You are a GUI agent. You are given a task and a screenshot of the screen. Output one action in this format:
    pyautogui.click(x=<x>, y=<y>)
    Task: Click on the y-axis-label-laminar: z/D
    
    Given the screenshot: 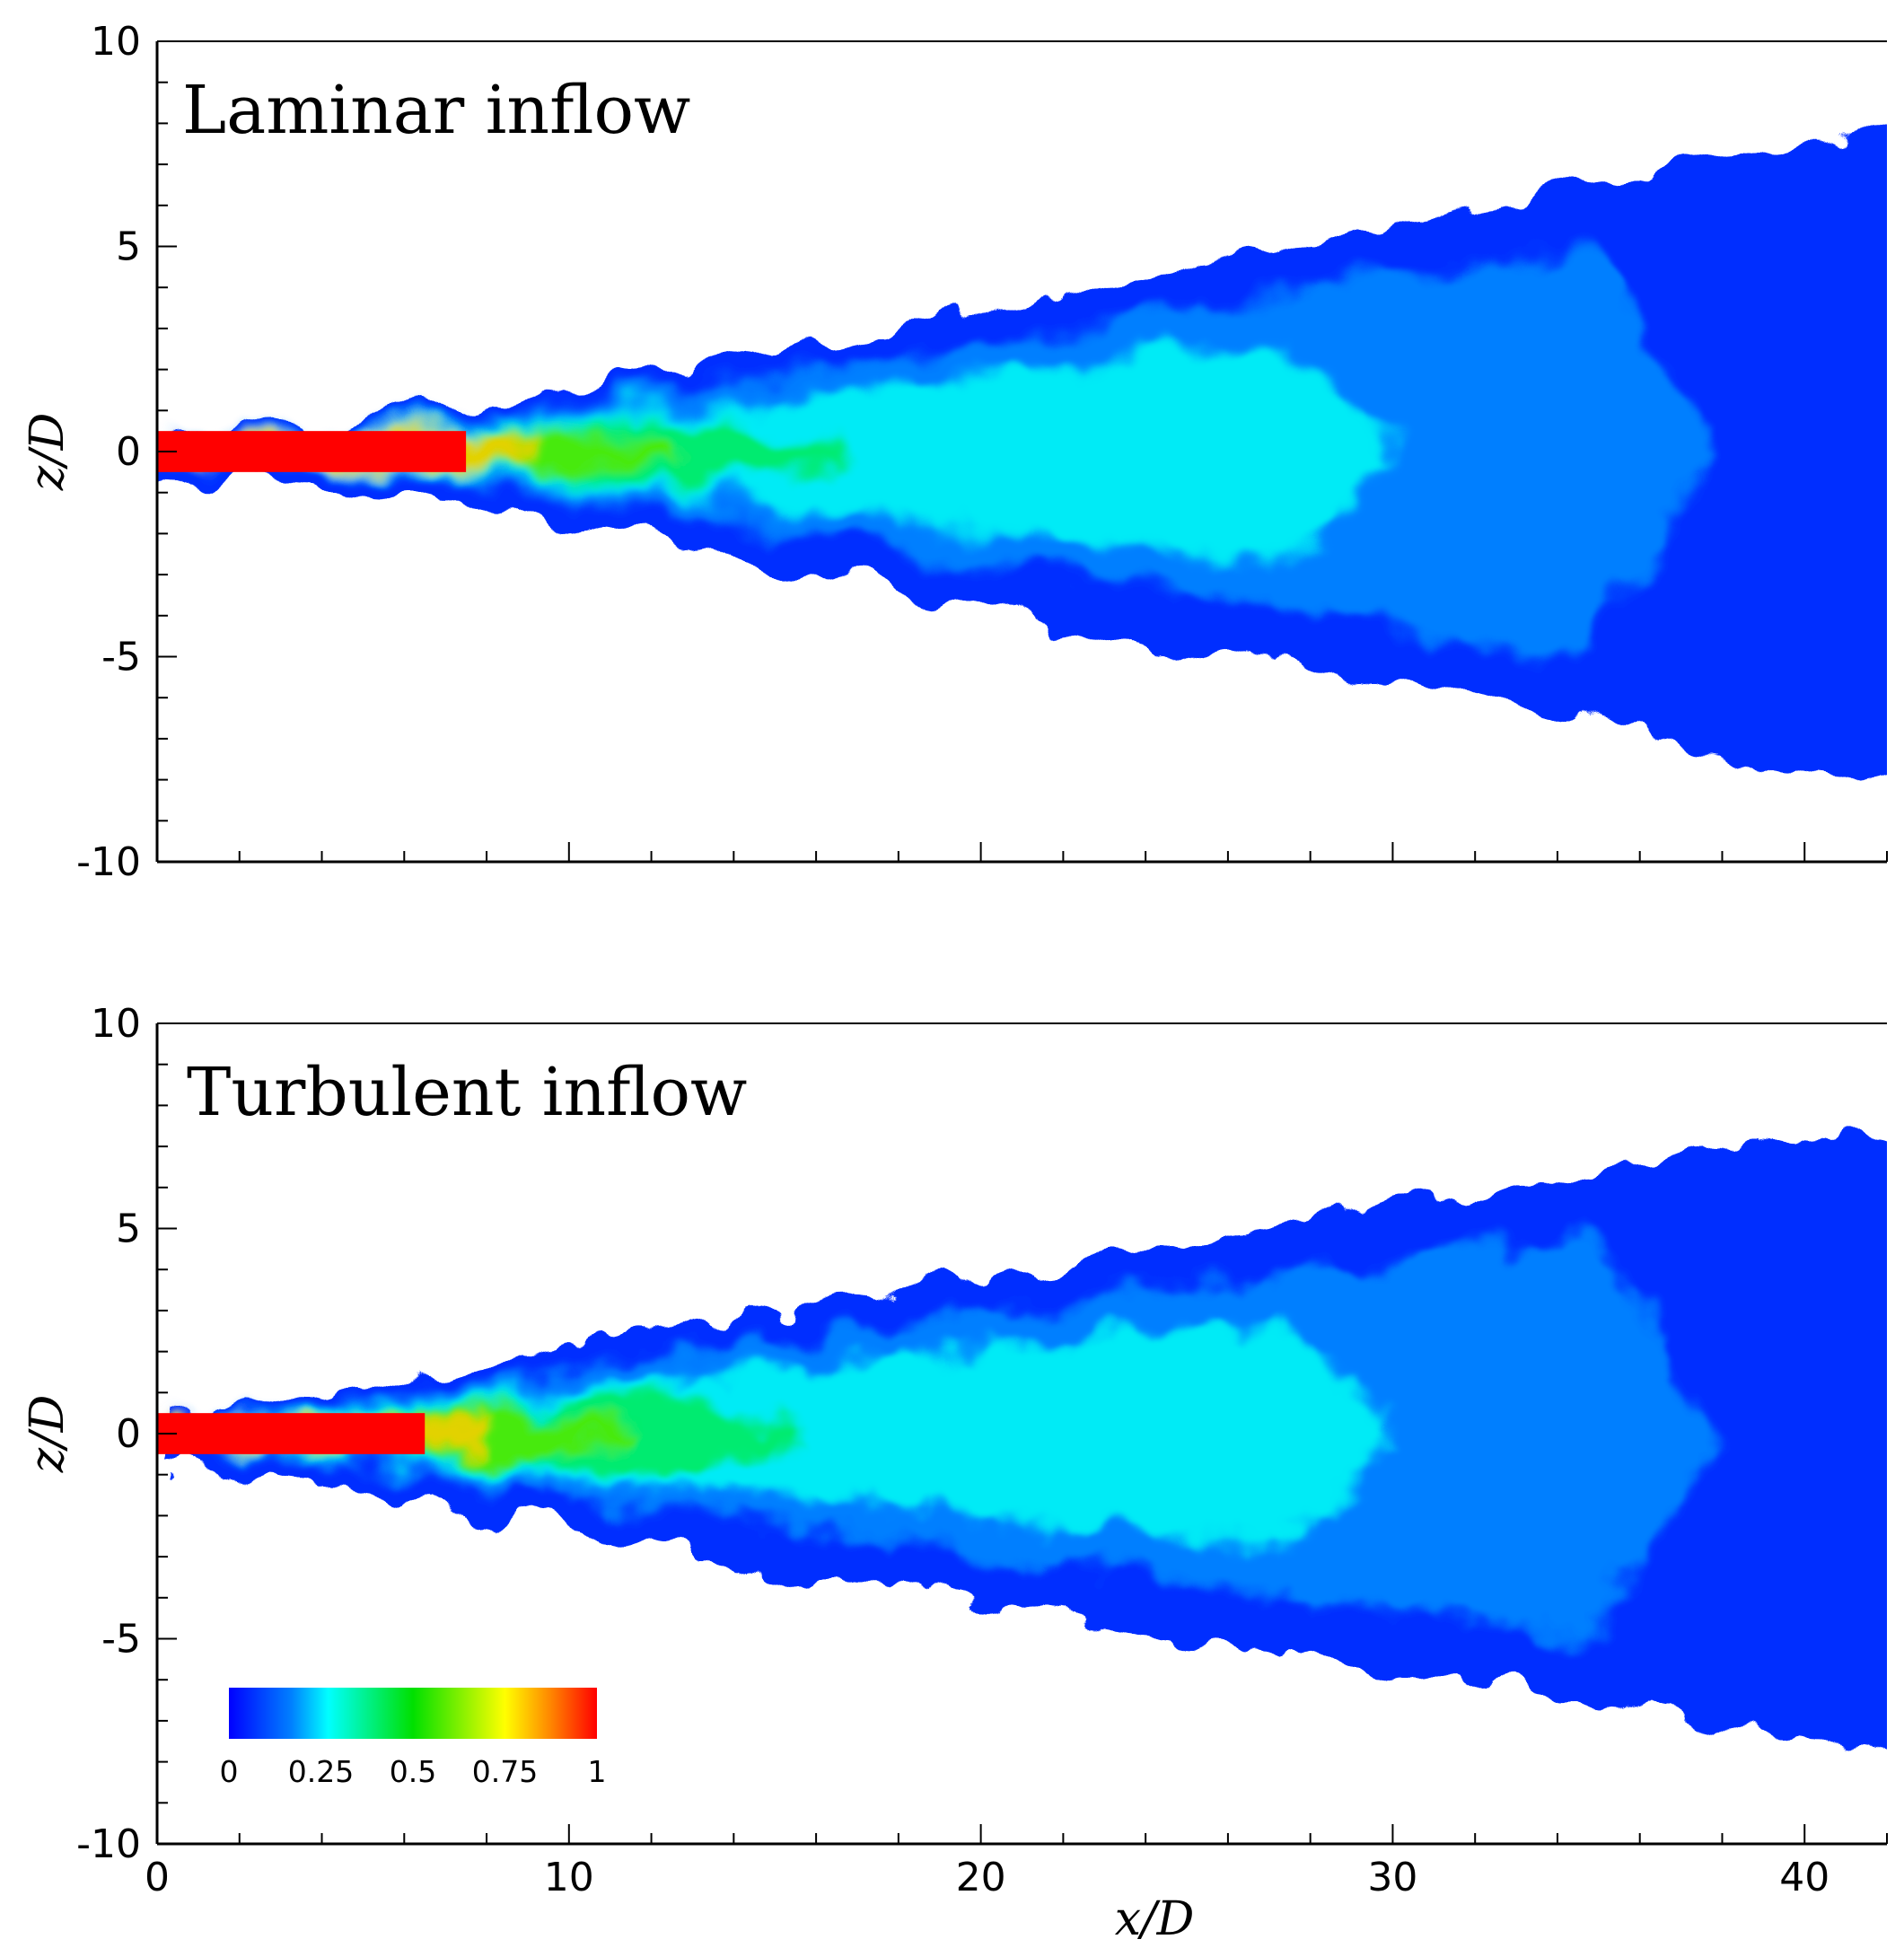 What is the action you would take?
    pyautogui.click(x=48, y=452)
    